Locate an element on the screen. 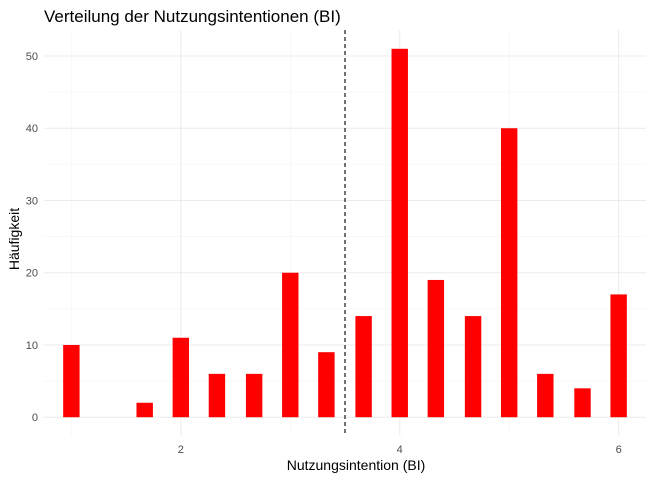 This screenshot has height=480, width=672. y-tick-labels: 0 10 20 30 40 50 is located at coordinates (32, 237).